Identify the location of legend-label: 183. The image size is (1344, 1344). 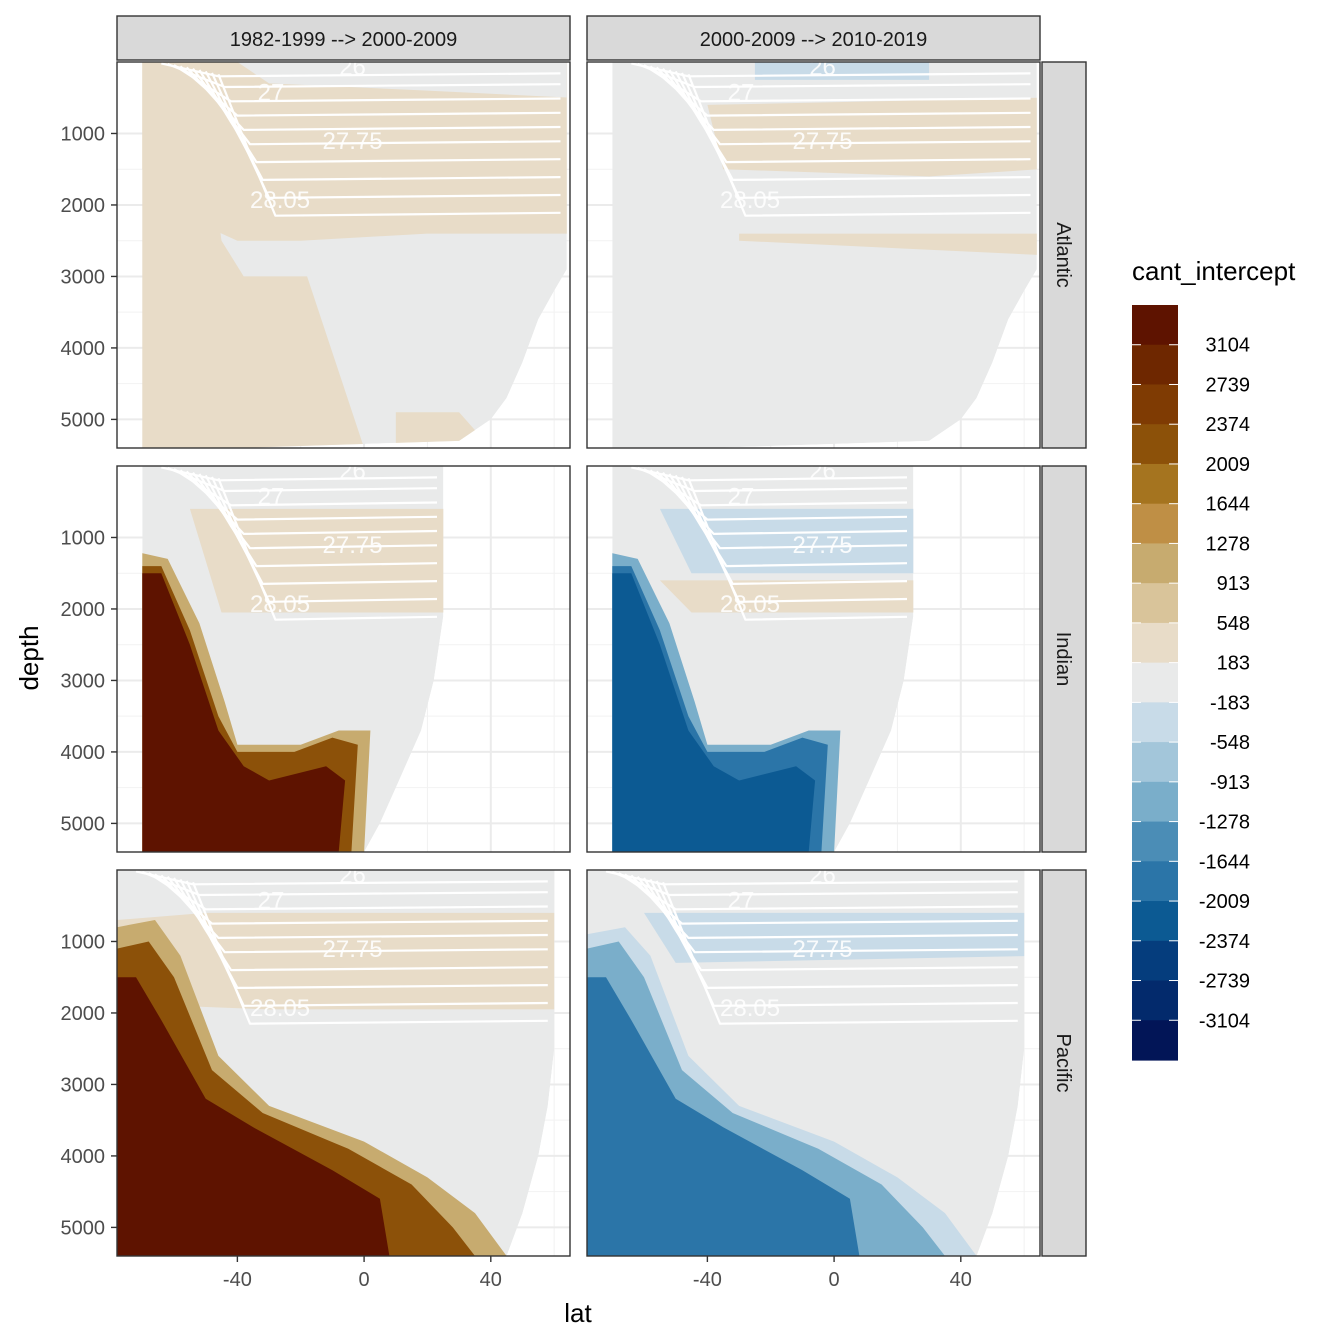
(1233, 664).